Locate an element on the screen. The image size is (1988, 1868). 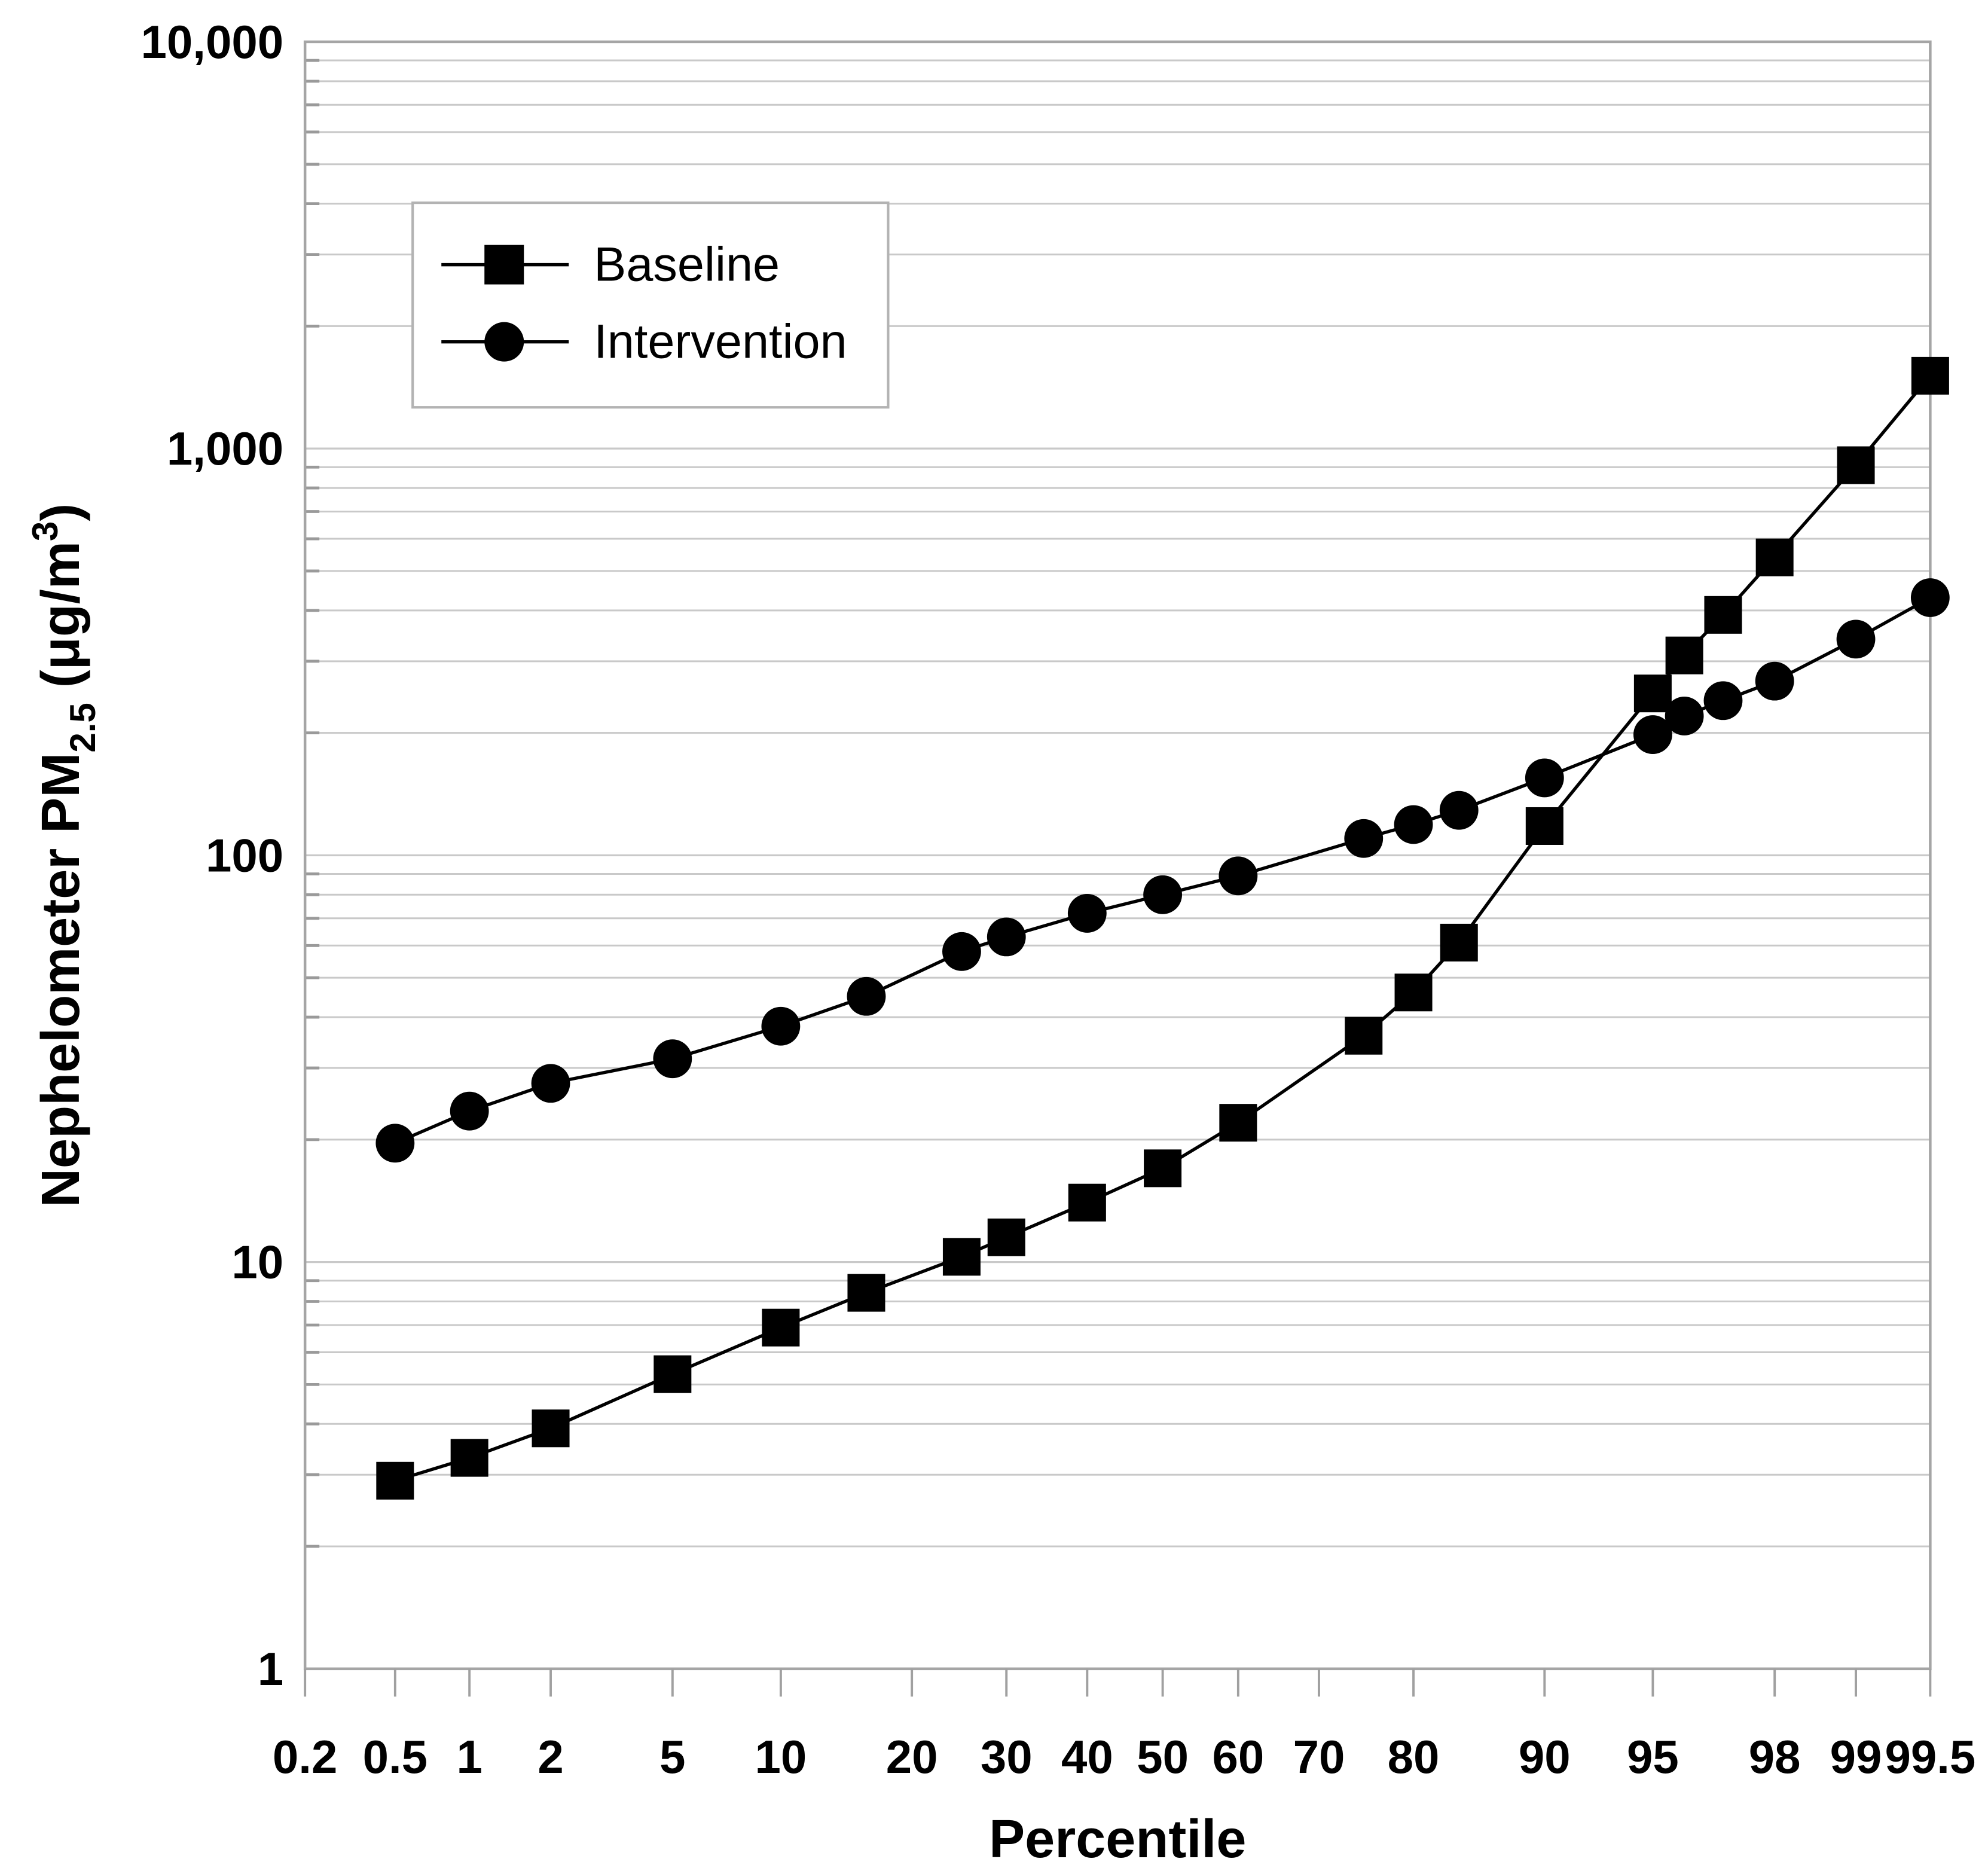
x-tick-label-99: 99 is located at coordinates (1856, 1756).